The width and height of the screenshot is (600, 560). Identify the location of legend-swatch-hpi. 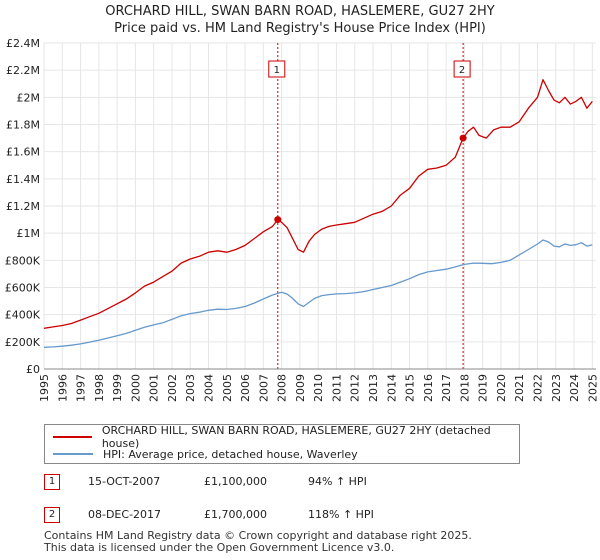
(73, 454).